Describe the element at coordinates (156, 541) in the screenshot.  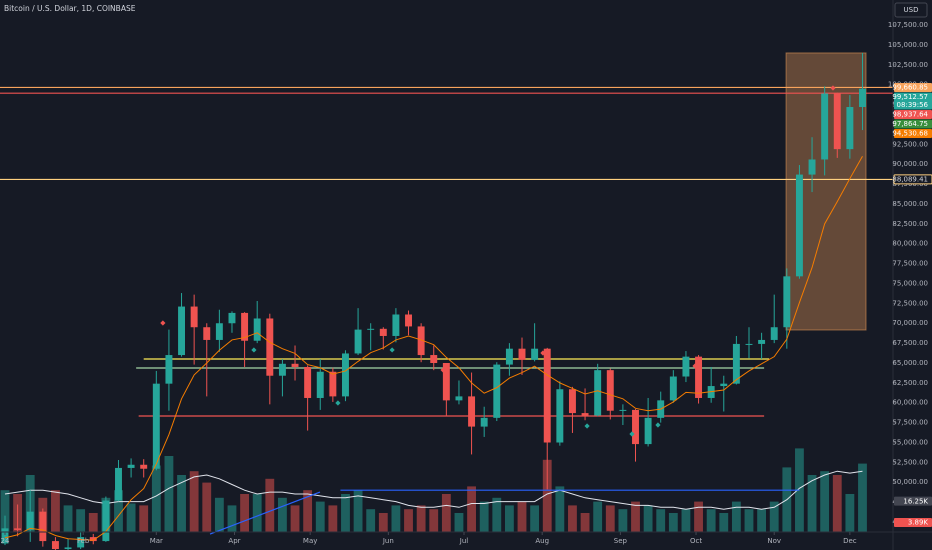
I see `x-tick-label: Mar` at that location.